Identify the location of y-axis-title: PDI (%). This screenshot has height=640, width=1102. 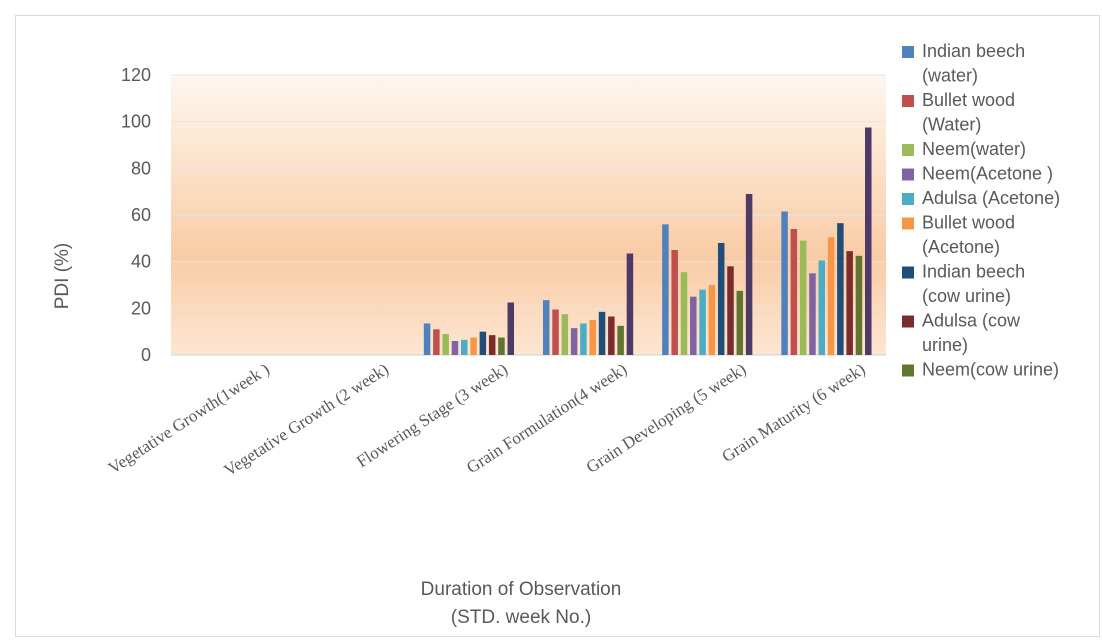
(62, 276).